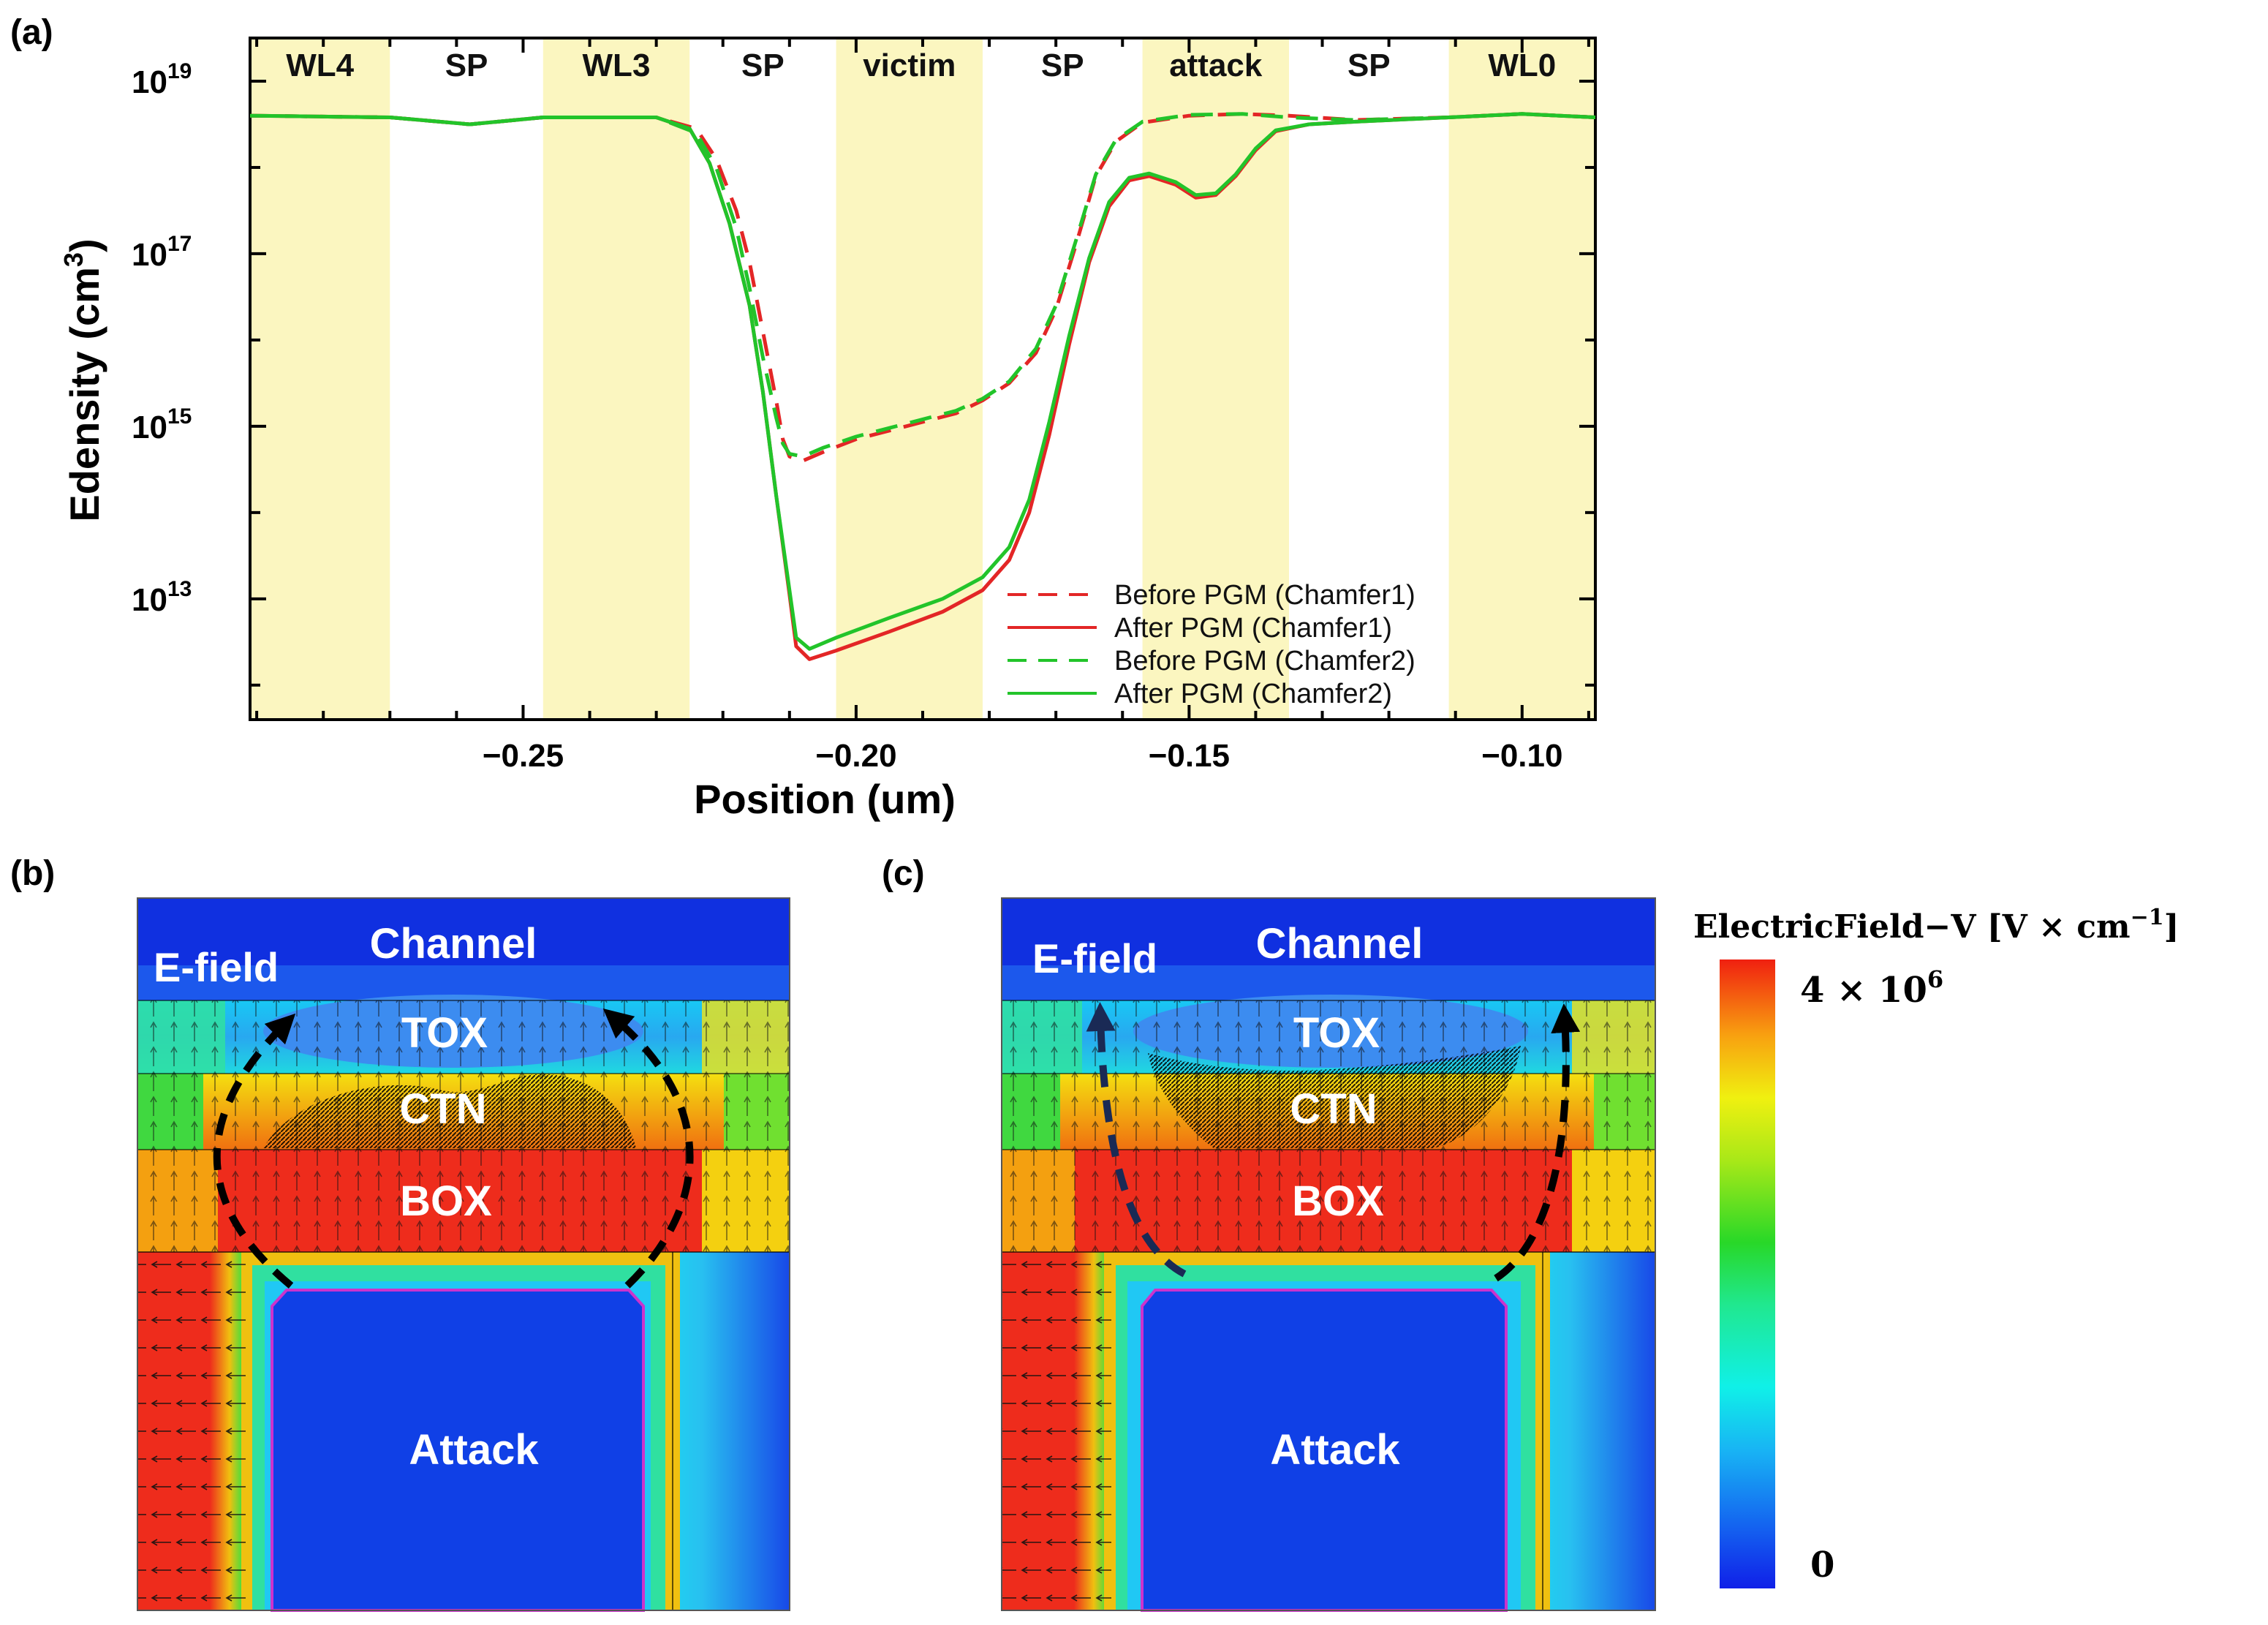  I want to click on map-c-tox-label: TOX, so click(1336, 1033).